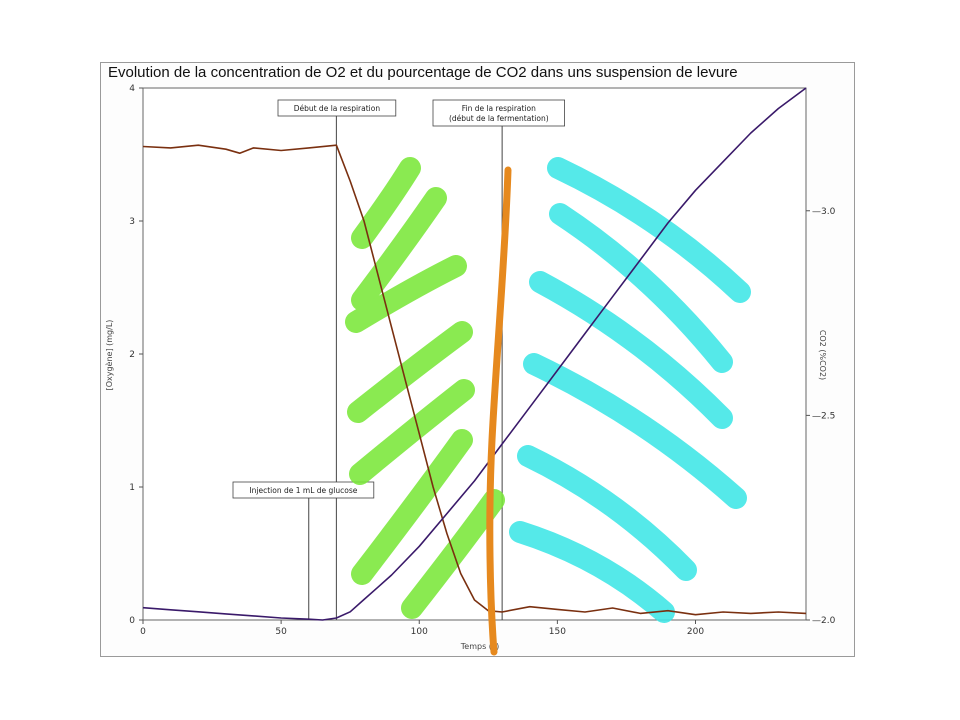 The height and width of the screenshot is (720, 960). I want to click on y-left-tick-label: 1, so click(132, 488).